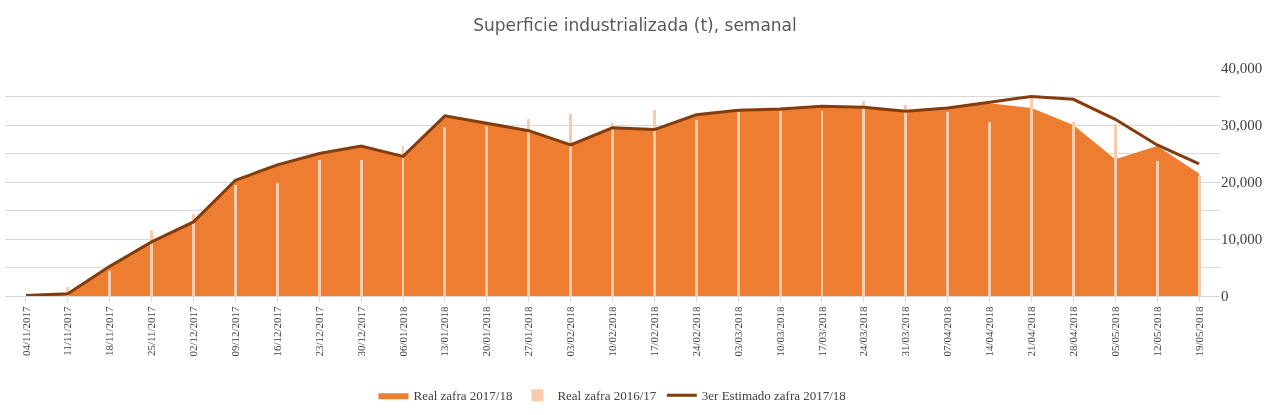  What do you see at coordinates (607, 396) in the screenshot?
I see `legend-label: Real zafra 2016/17` at bounding box center [607, 396].